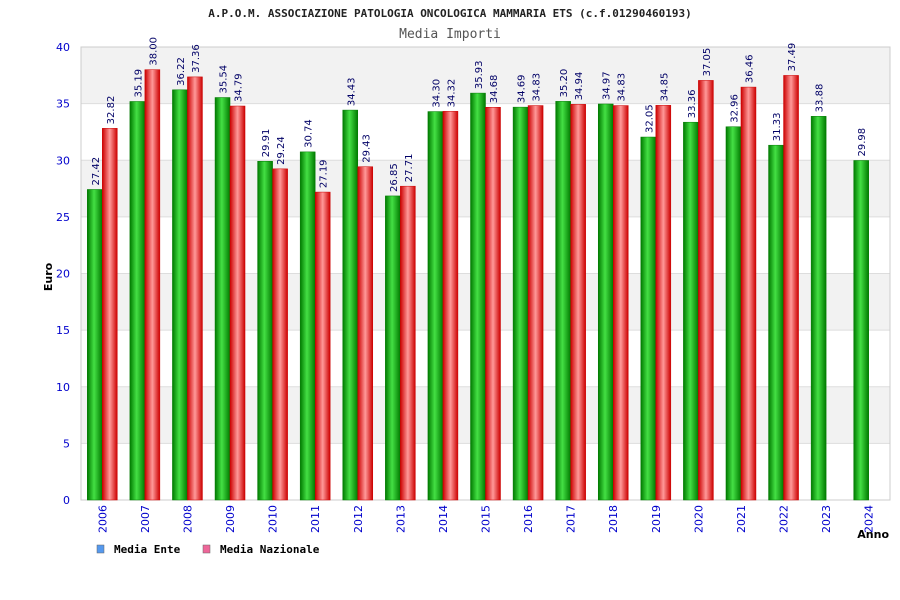 The height and width of the screenshot is (600, 900). I want to click on y-tick-label: 15, so click(63, 330).